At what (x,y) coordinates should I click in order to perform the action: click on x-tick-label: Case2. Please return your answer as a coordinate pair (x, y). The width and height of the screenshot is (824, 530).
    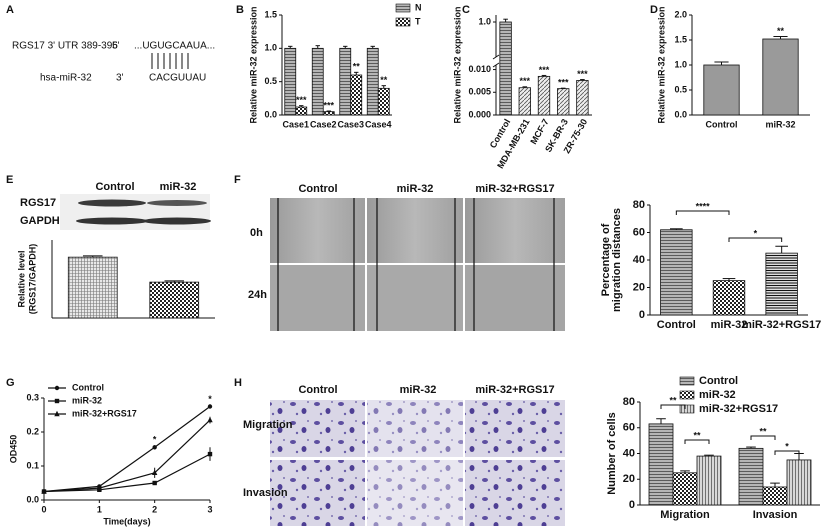
    Looking at the image, I should click on (323, 124).